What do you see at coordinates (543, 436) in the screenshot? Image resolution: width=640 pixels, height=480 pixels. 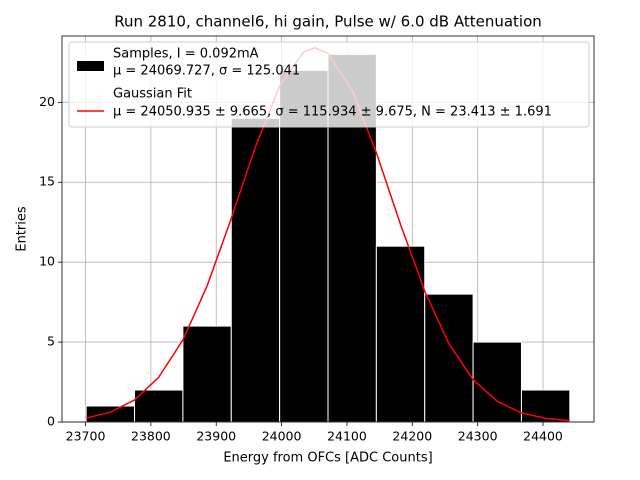 I see `x-tick-label: 24400` at bounding box center [543, 436].